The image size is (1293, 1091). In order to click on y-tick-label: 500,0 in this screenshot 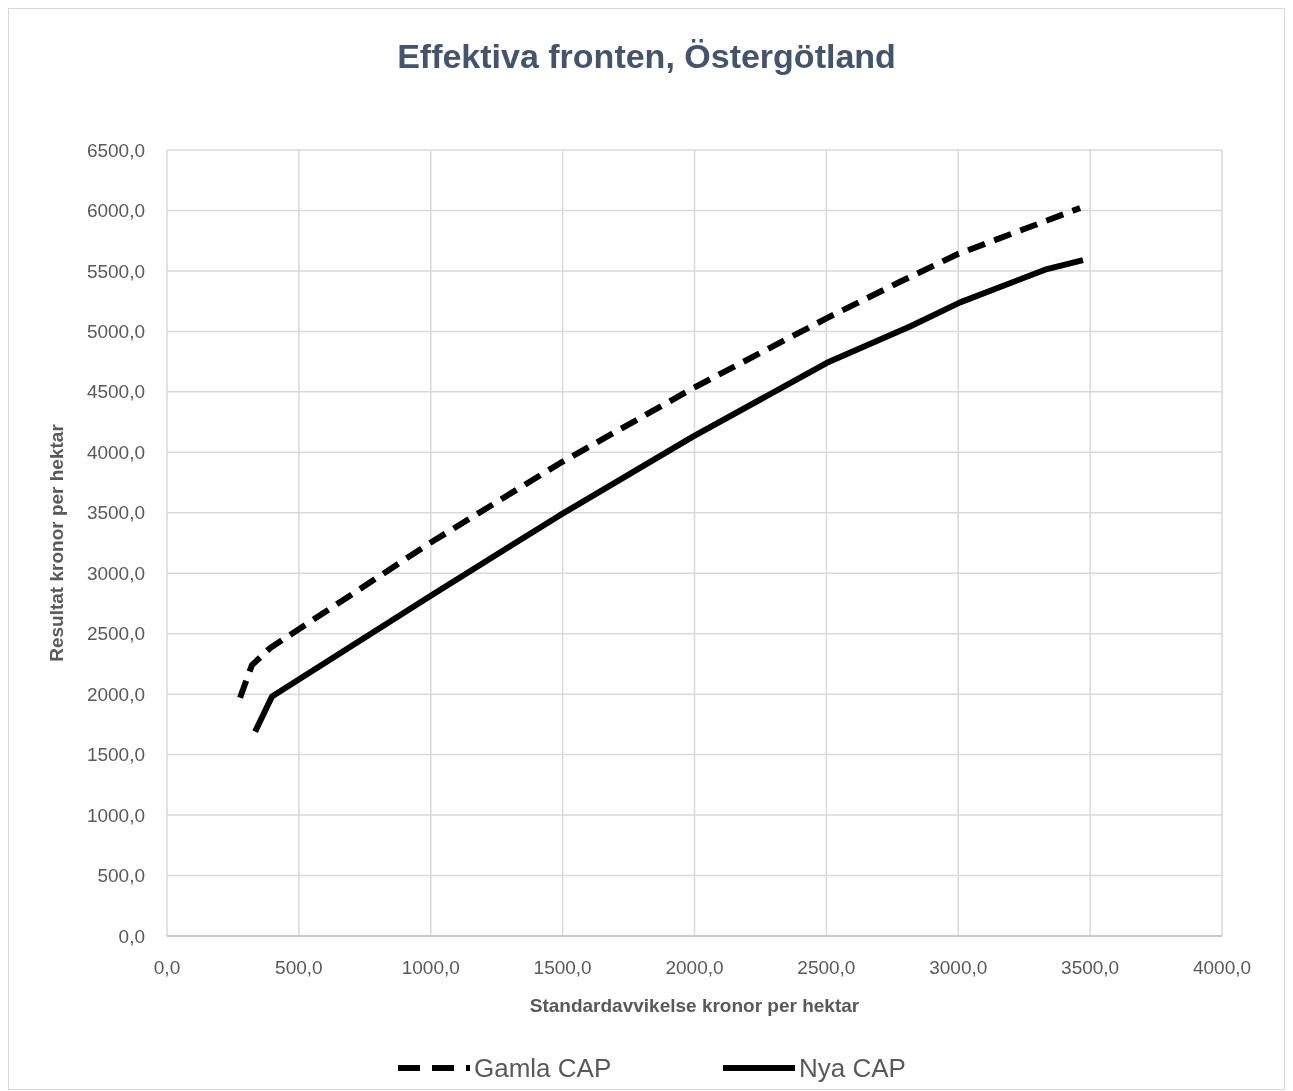, I will do `click(121, 876)`.